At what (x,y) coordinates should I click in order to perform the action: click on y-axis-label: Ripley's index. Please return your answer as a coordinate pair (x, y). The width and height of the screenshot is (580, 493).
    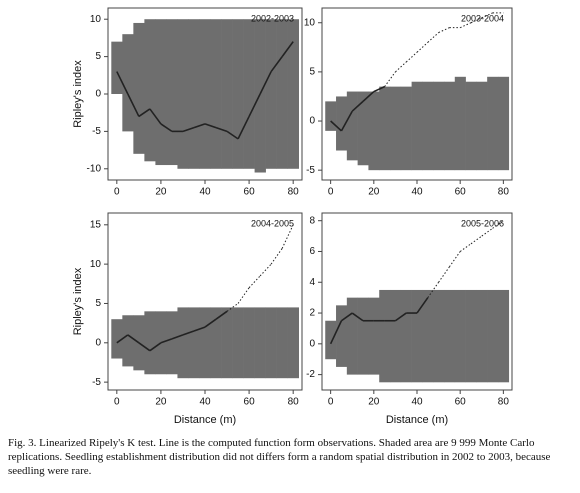
    Looking at the image, I should click on (78, 301).